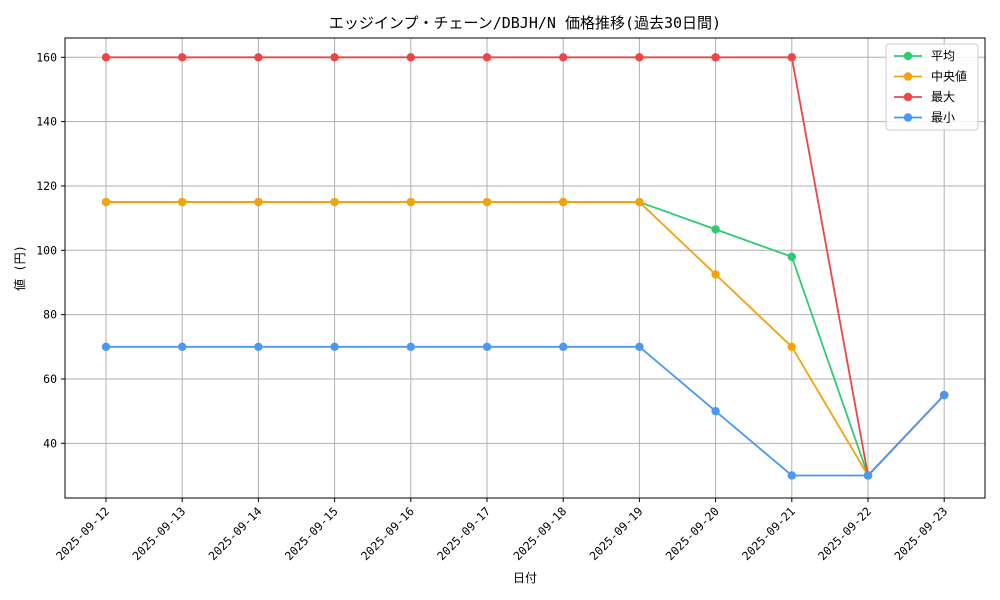 This screenshot has height=600, width=1000. I want to click on y-tick-label: 40, so click(50, 443).